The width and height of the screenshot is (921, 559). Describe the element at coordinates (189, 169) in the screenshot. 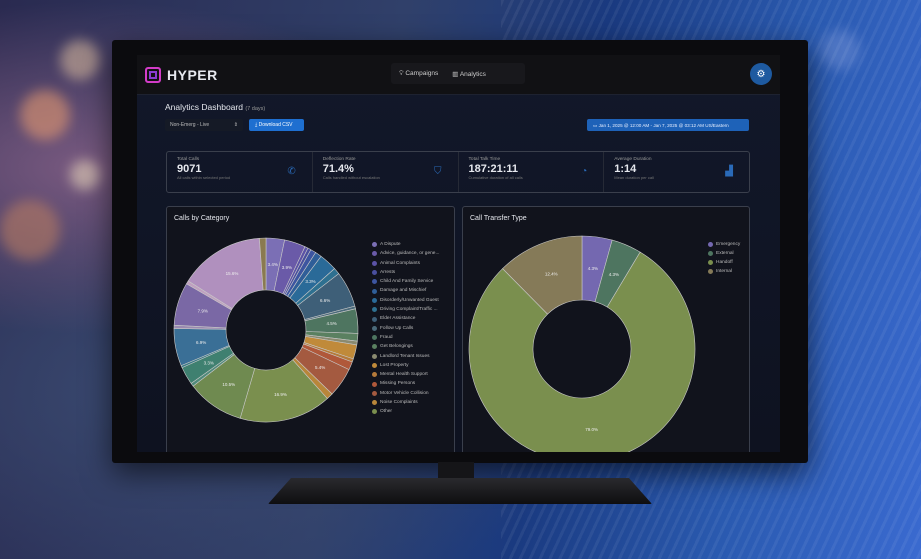

I see `stat-value: 9071` at that location.